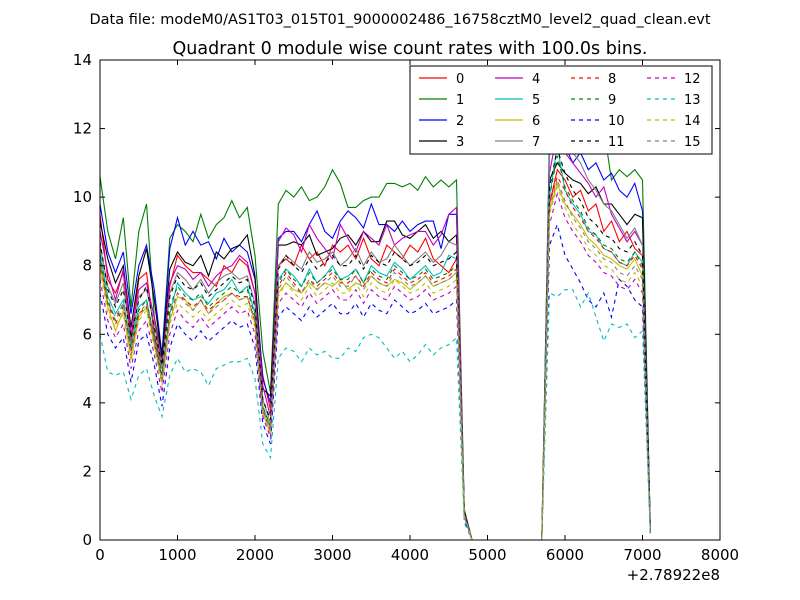 This screenshot has height=600, width=800. I want to click on x-tick-label: 4000, so click(410, 555).